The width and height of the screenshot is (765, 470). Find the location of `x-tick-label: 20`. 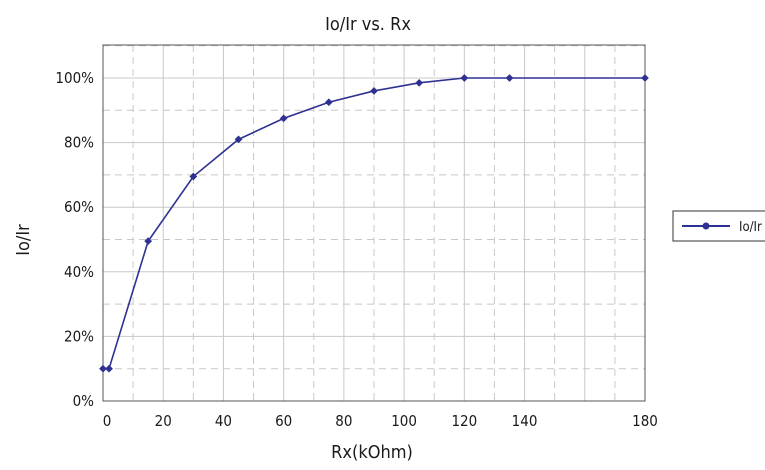

x-tick-label: 20 is located at coordinates (163, 421).